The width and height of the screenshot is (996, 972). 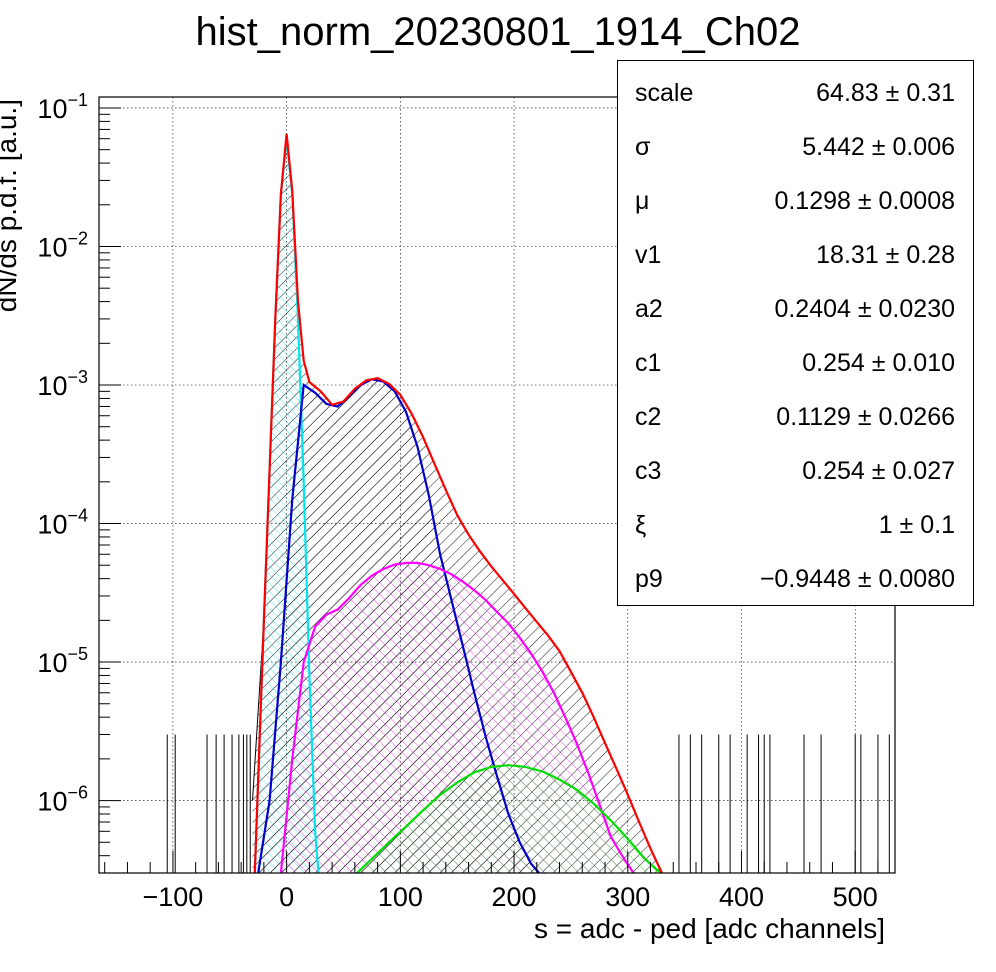 What do you see at coordinates (286, 897) in the screenshot?
I see `x-tick-label: 0` at bounding box center [286, 897].